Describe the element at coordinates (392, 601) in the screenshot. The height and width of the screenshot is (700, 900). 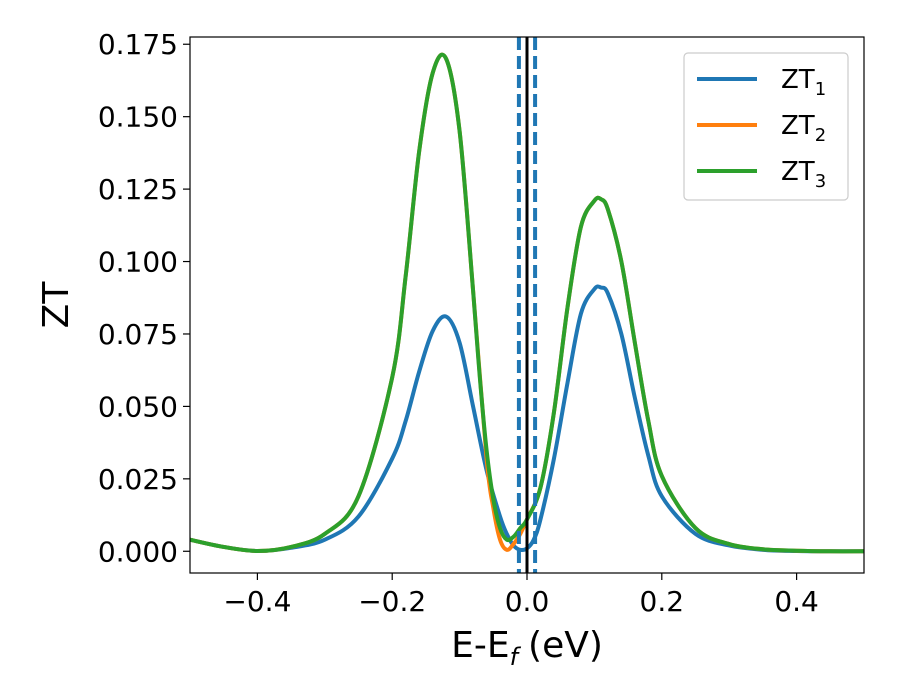
I see `x-tick-label: −0.2` at that location.